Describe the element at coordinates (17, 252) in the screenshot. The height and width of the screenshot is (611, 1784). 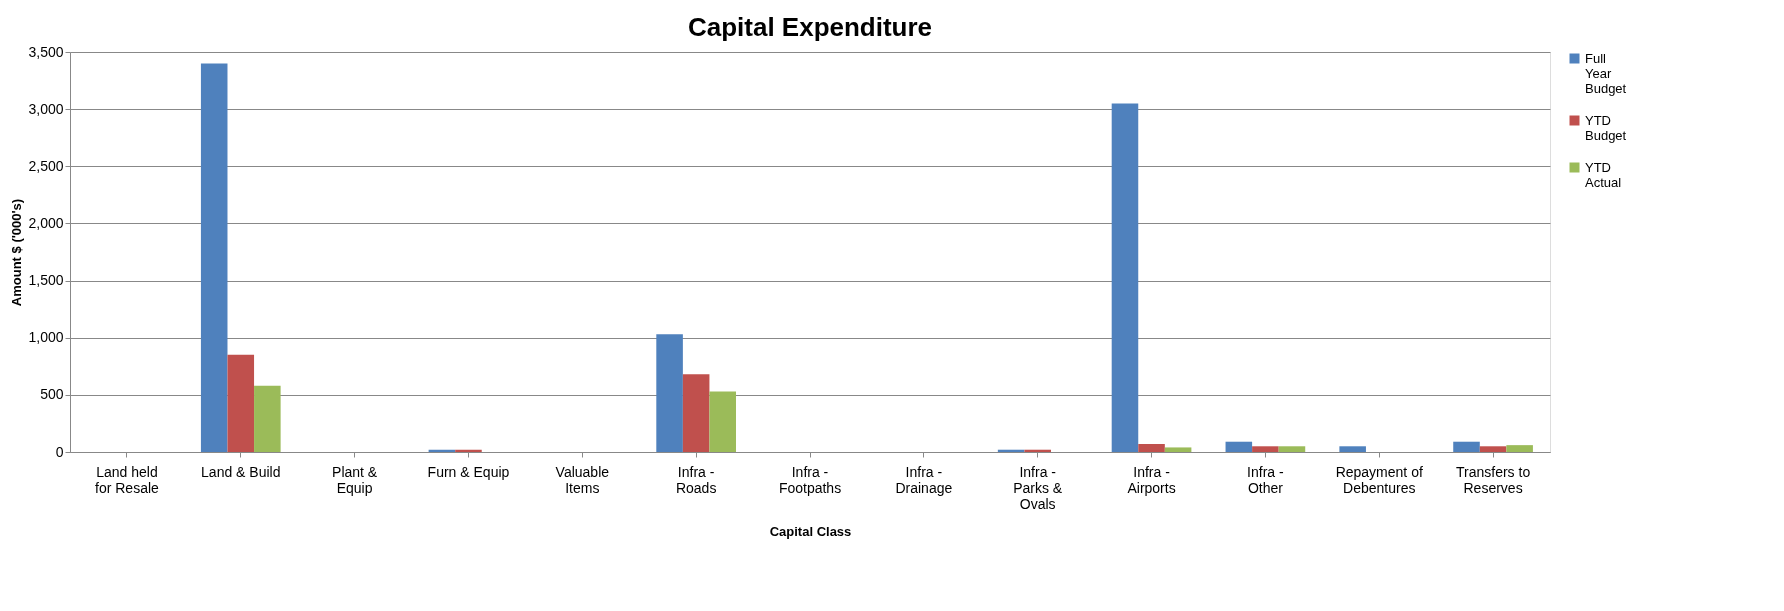
I see `y-axis-title: Amount $ ('000's)` at that location.